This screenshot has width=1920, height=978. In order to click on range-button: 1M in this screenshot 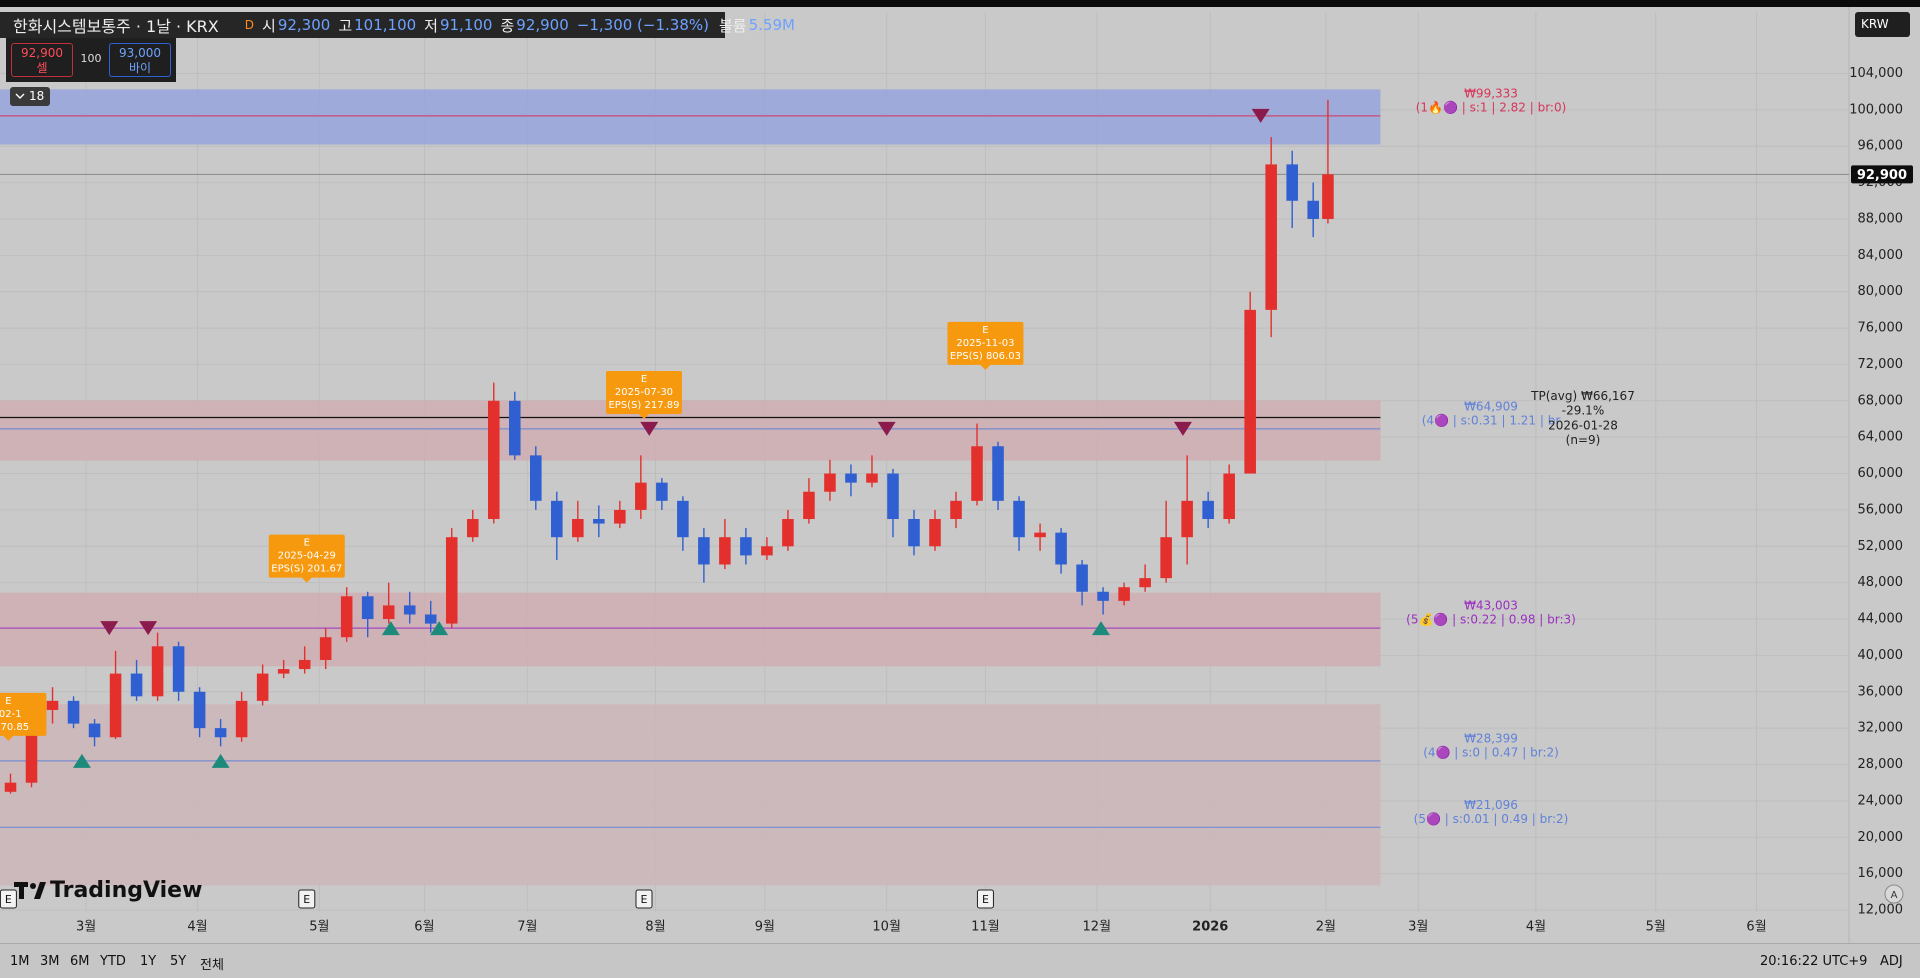, I will do `click(20, 961)`.